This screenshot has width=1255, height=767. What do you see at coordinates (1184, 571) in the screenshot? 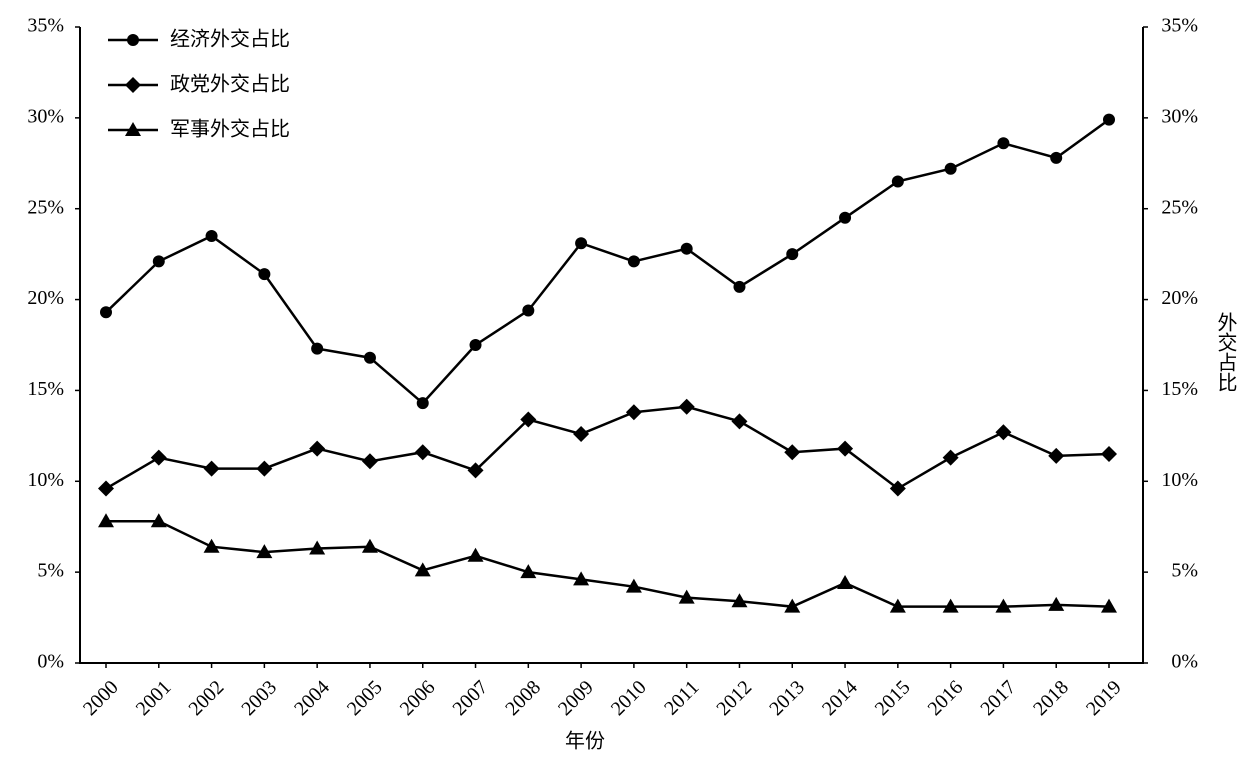
I see `y2-tick-label: 5%` at bounding box center [1184, 571].